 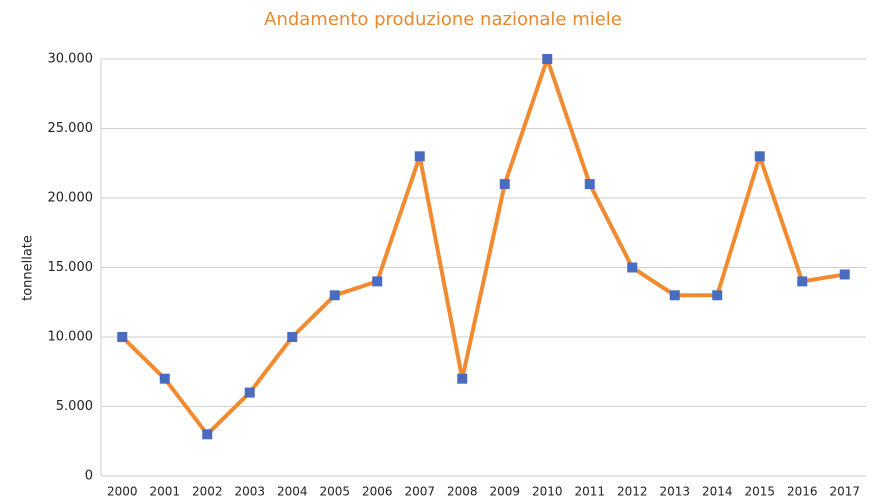 I want to click on x-tick-label: 2009, so click(x=504, y=492).